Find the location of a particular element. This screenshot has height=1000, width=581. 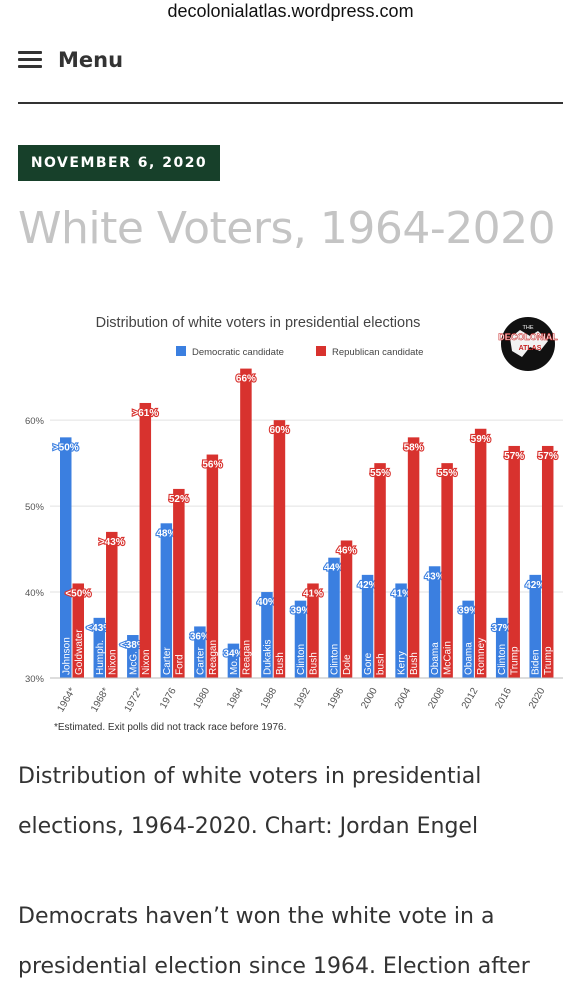

bar-dem-1980 is located at coordinates (200, 652).